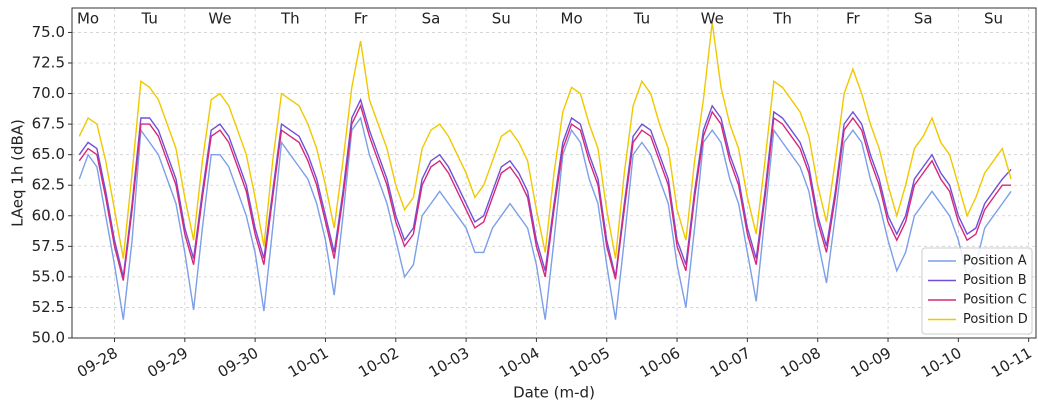 The width and height of the screenshot is (1038, 405). I want to click on y-tick-label: 65.0, so click(48, 154).